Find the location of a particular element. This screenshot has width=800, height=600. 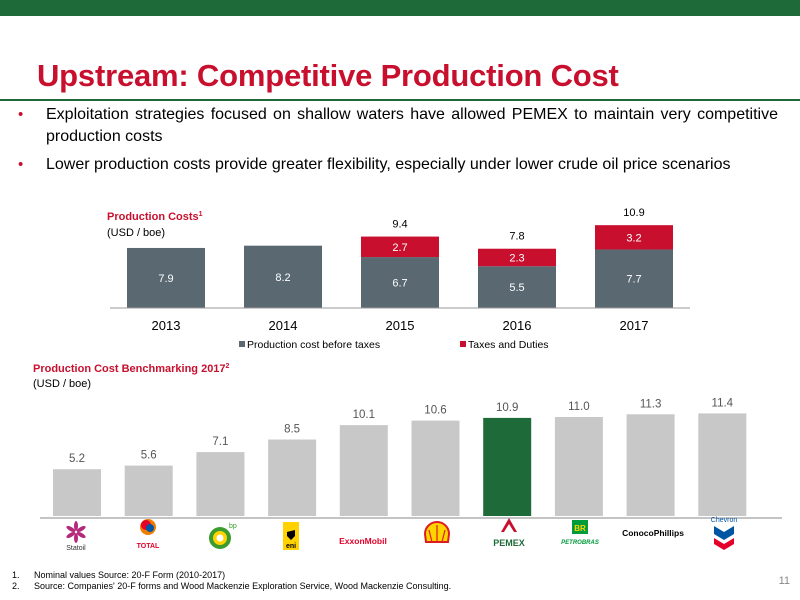

petrobras-logo: BR PETROBRAS is located at coordinates (580, 533).